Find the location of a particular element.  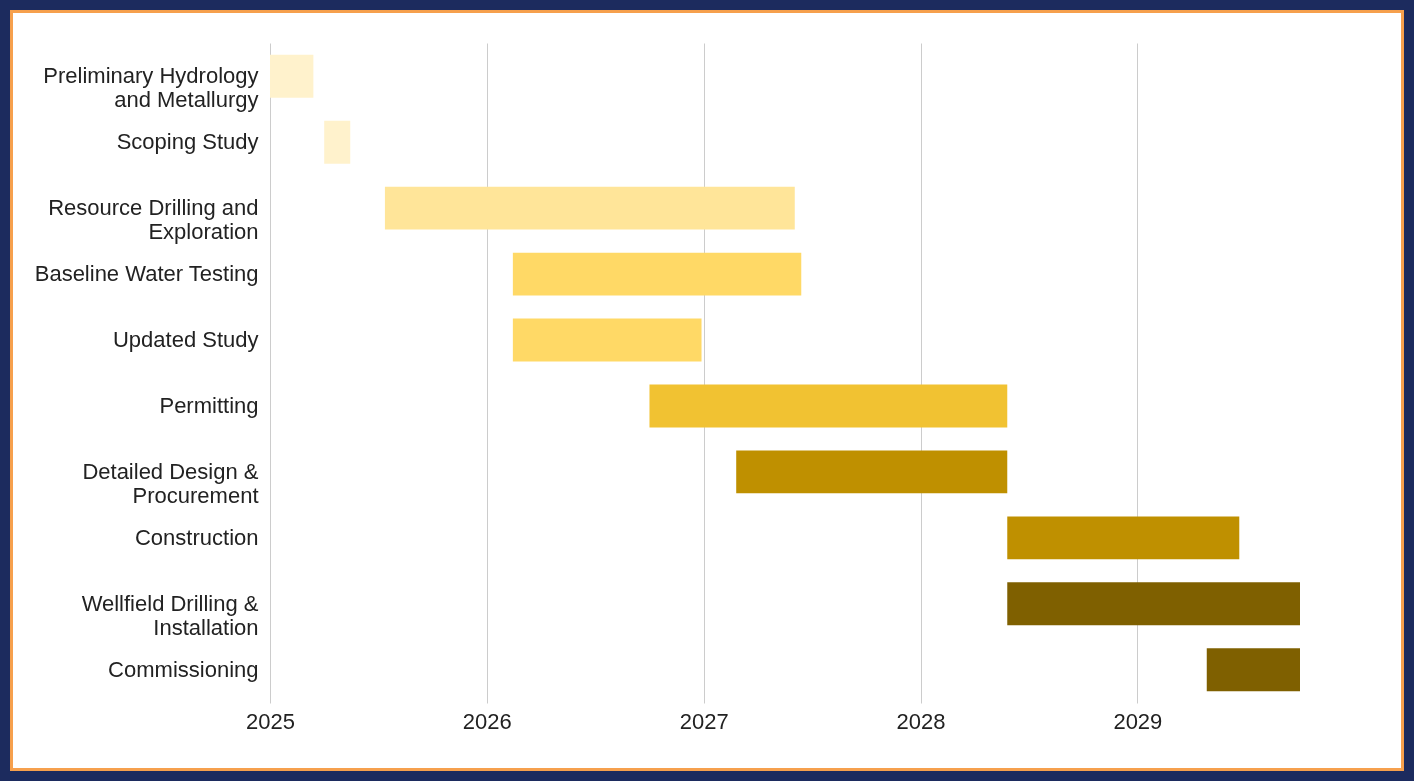

y-tick-label: Baseline Water Testing is located at coordinates (146, 274).